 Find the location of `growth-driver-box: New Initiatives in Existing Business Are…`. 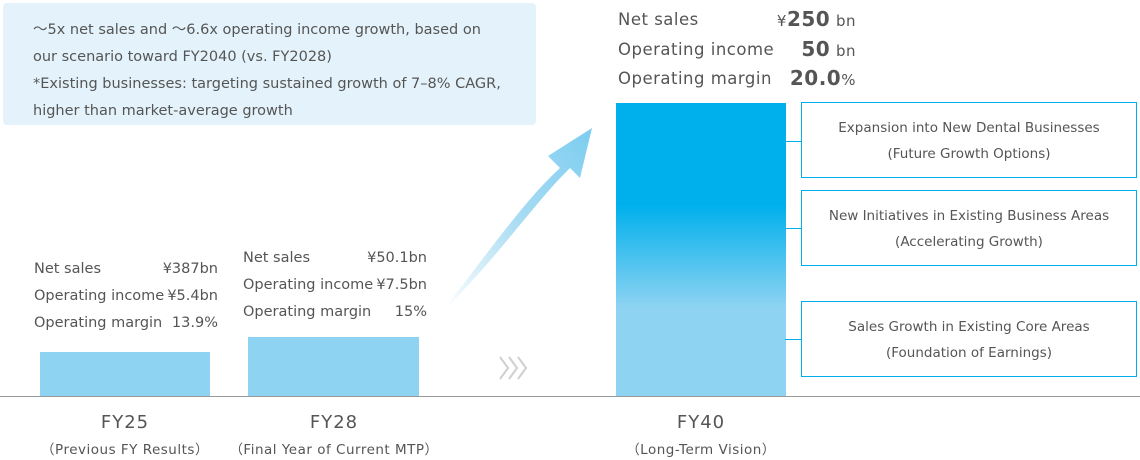

growth-driver-box: New Initiatives in Existing Business Are… is located at coordinates (969, 228).